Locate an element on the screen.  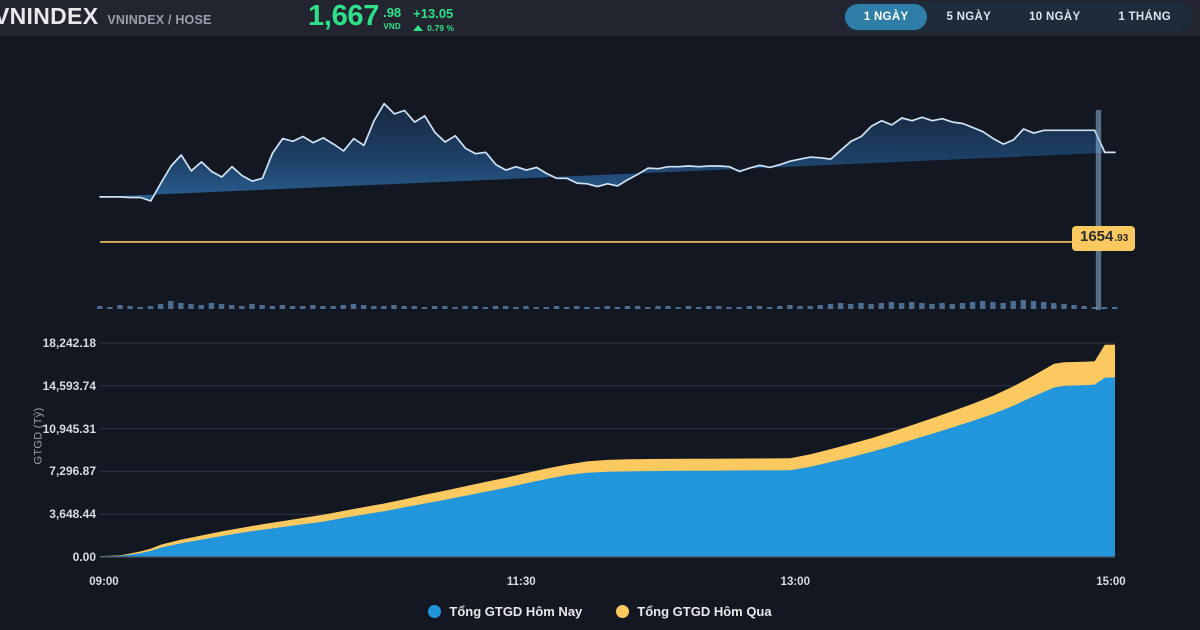
x-axis-ticks: 09:00 11:30 13:00 15:00 is located at coordinates (600, 585).